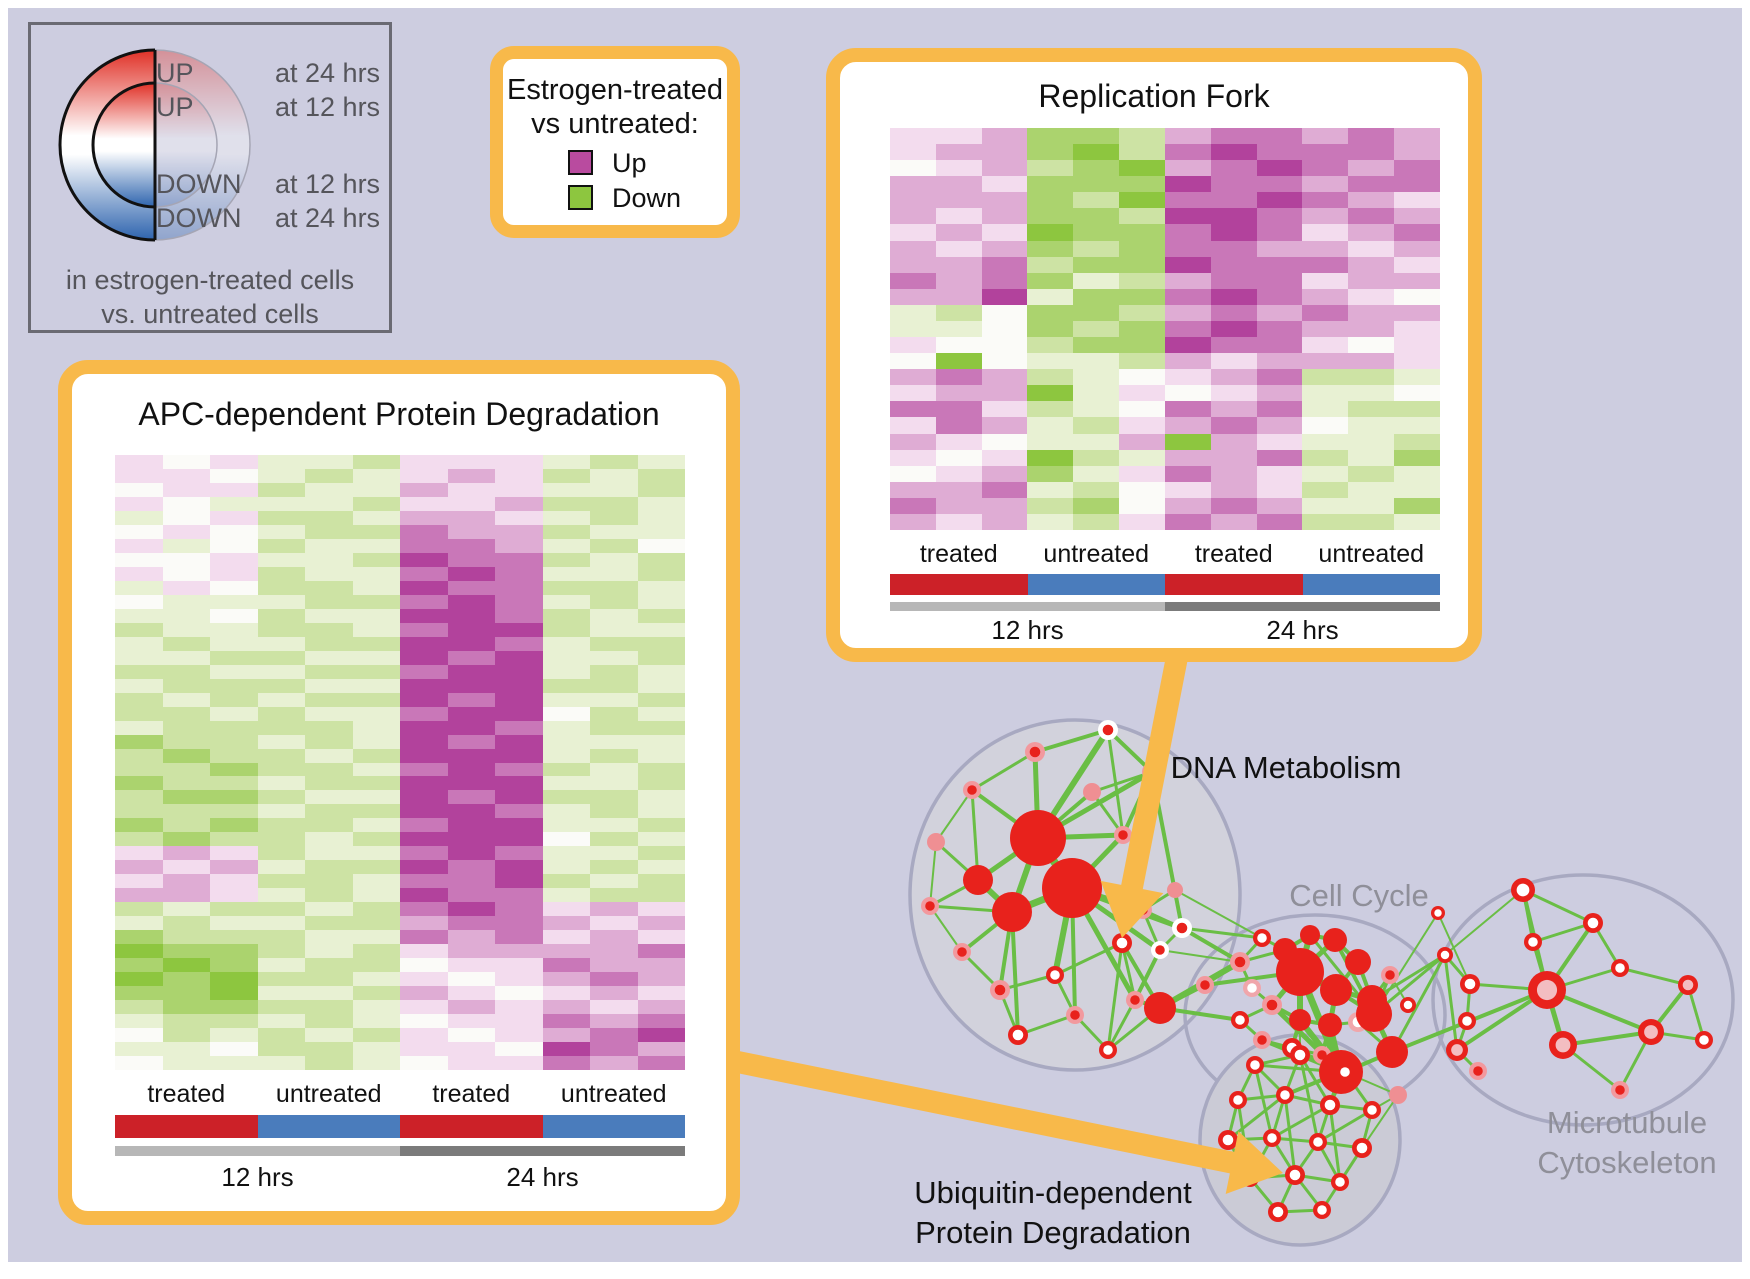 The height and width of the screenshot is (1279, 1750). Describe the element at coordinates (471, 1126) in the screenshot. I see `color-bar-segment` at that location.